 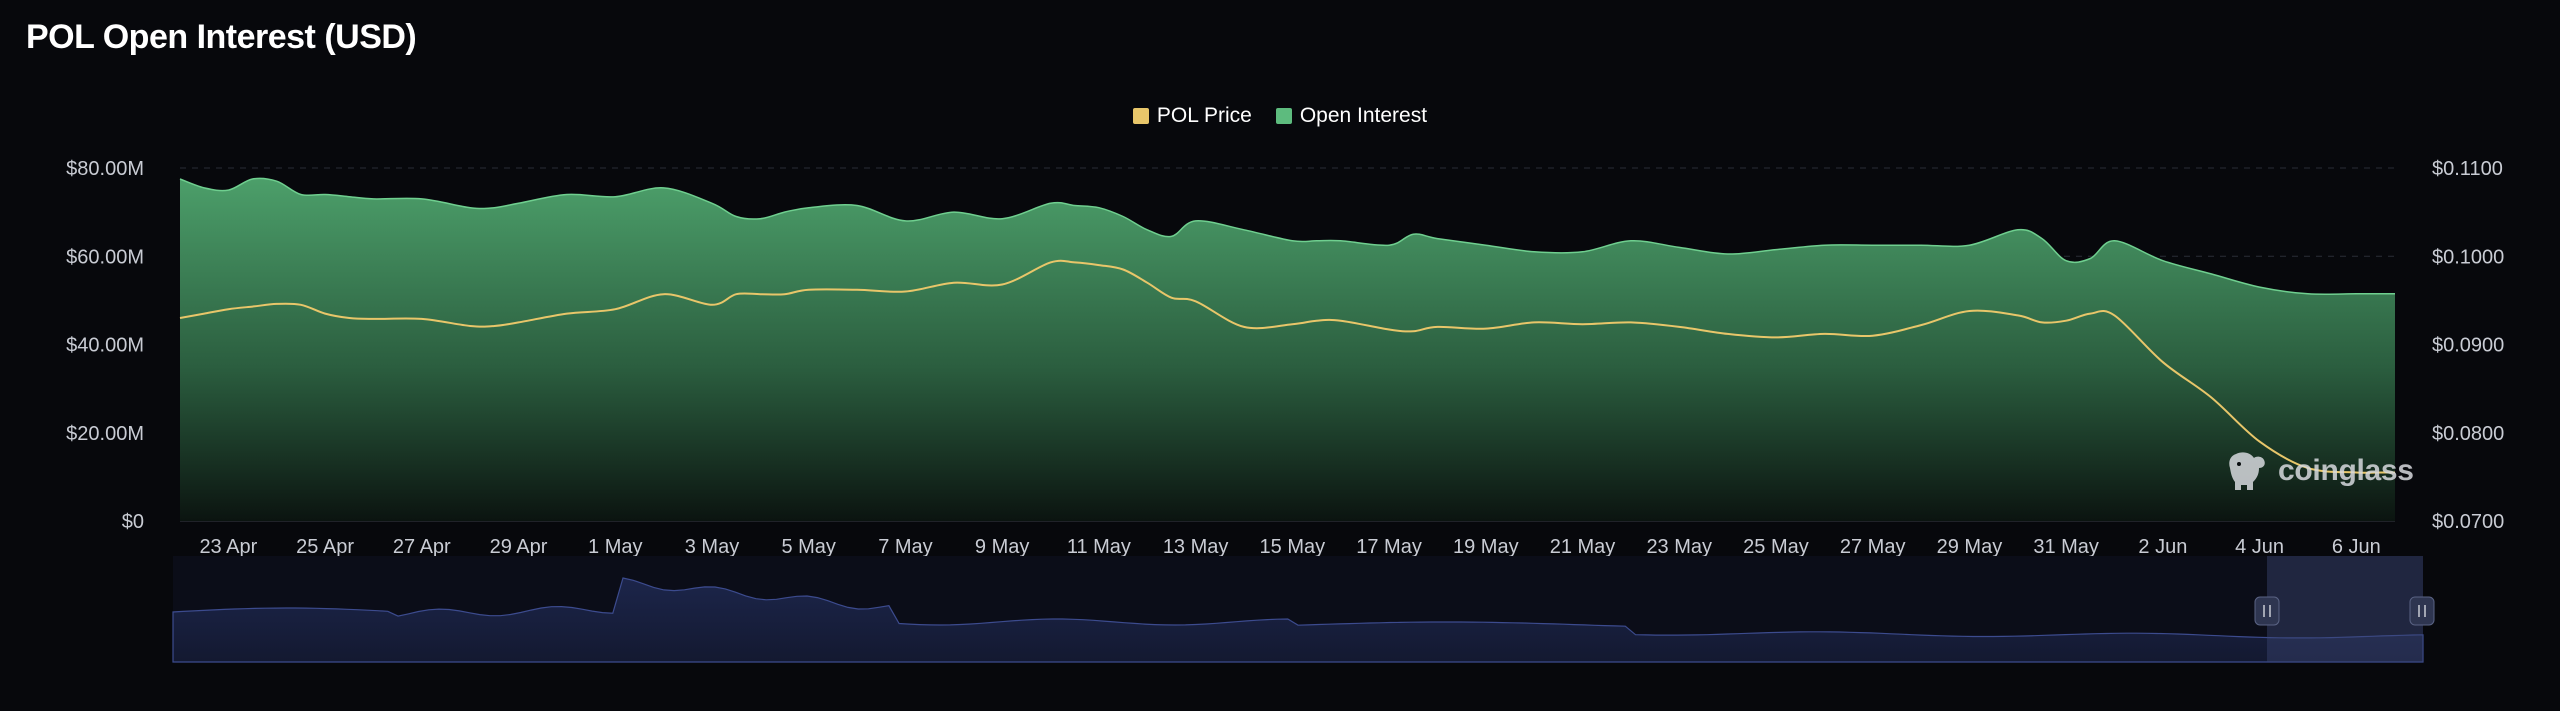 I want to click on right-tick-label: $0.1100, so click(x=2467, y=169).